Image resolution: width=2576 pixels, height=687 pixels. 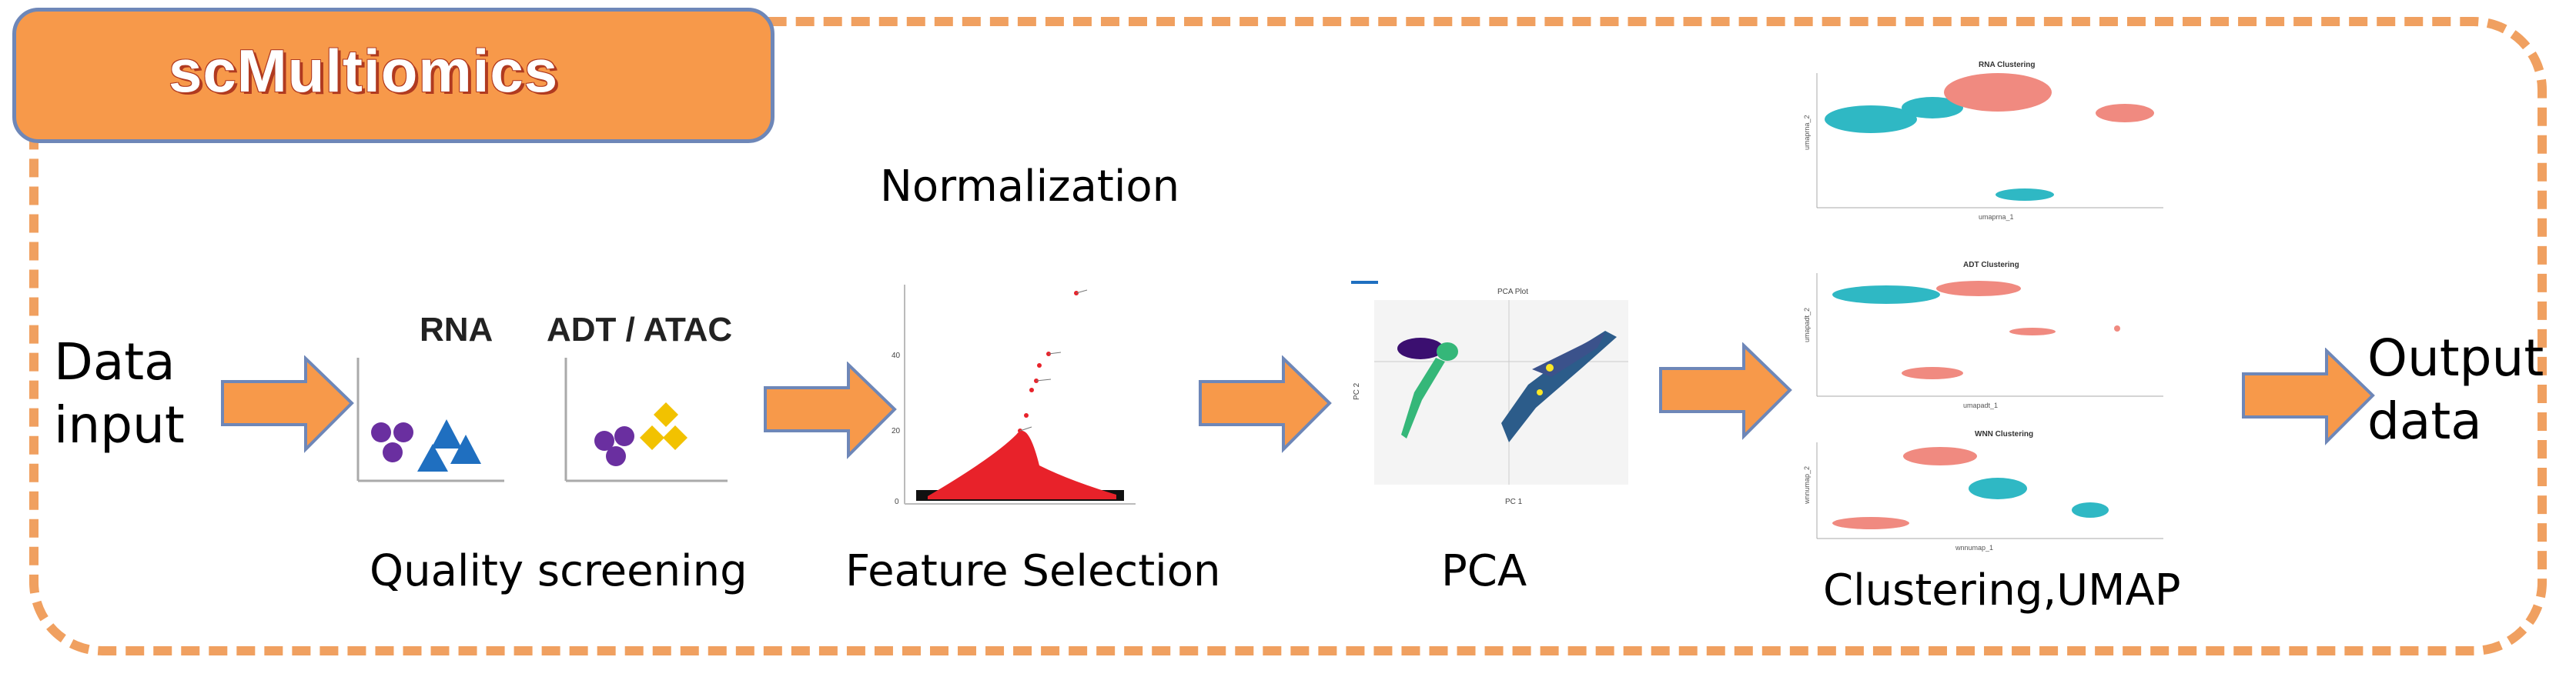 I want to click on data-input-label: Data input, so click(x=120, y=394).